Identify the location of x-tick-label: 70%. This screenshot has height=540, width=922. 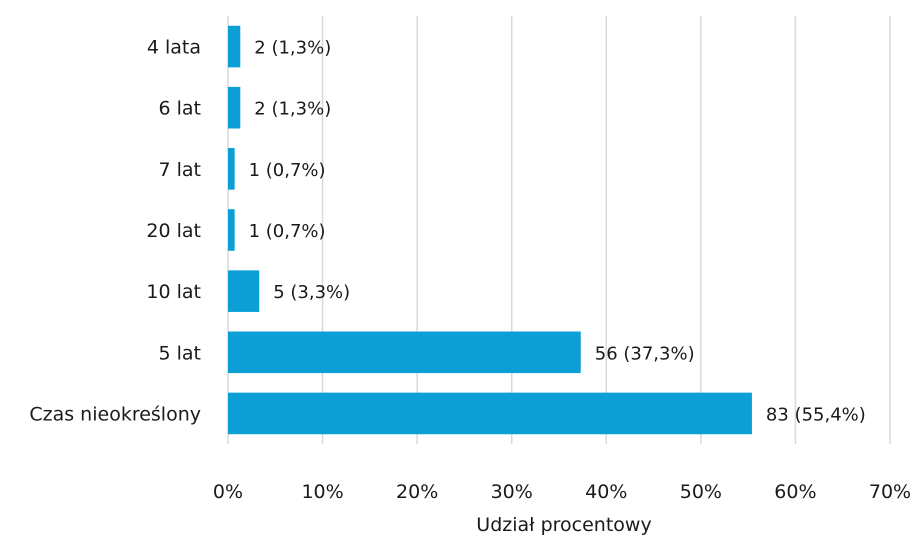
(890, 492).